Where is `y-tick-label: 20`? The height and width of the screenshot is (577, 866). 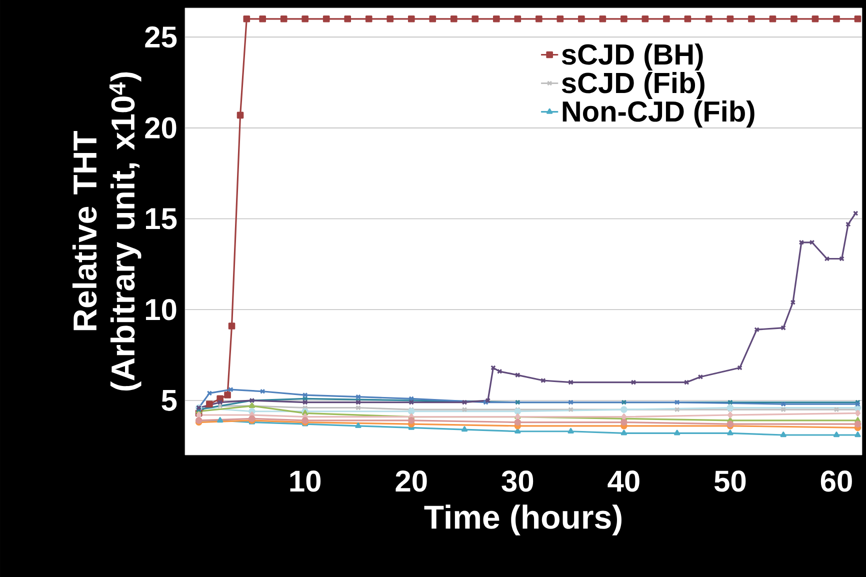 y-tick-label: 20 is located at coordinates (160, 128).